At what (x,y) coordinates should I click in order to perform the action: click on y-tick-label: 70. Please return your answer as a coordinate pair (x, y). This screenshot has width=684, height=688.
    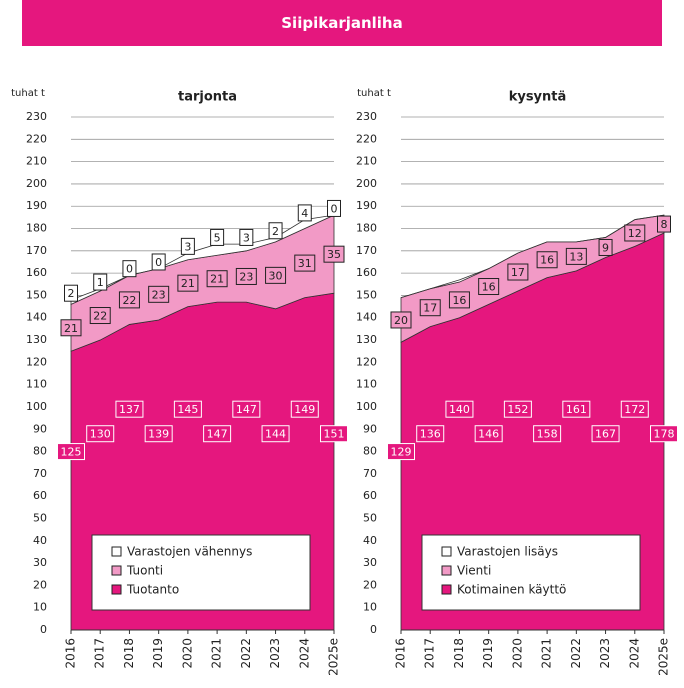
    Looking at the image, I should click on (370, 473).